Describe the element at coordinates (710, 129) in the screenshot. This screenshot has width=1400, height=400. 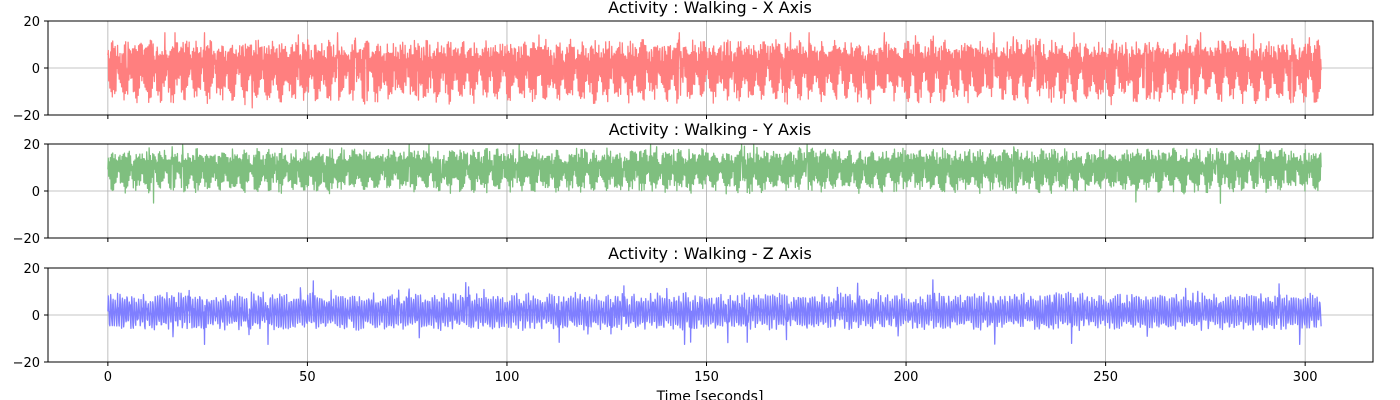
I see `panel-title: Activity : Walking - Y Axis` at that location.